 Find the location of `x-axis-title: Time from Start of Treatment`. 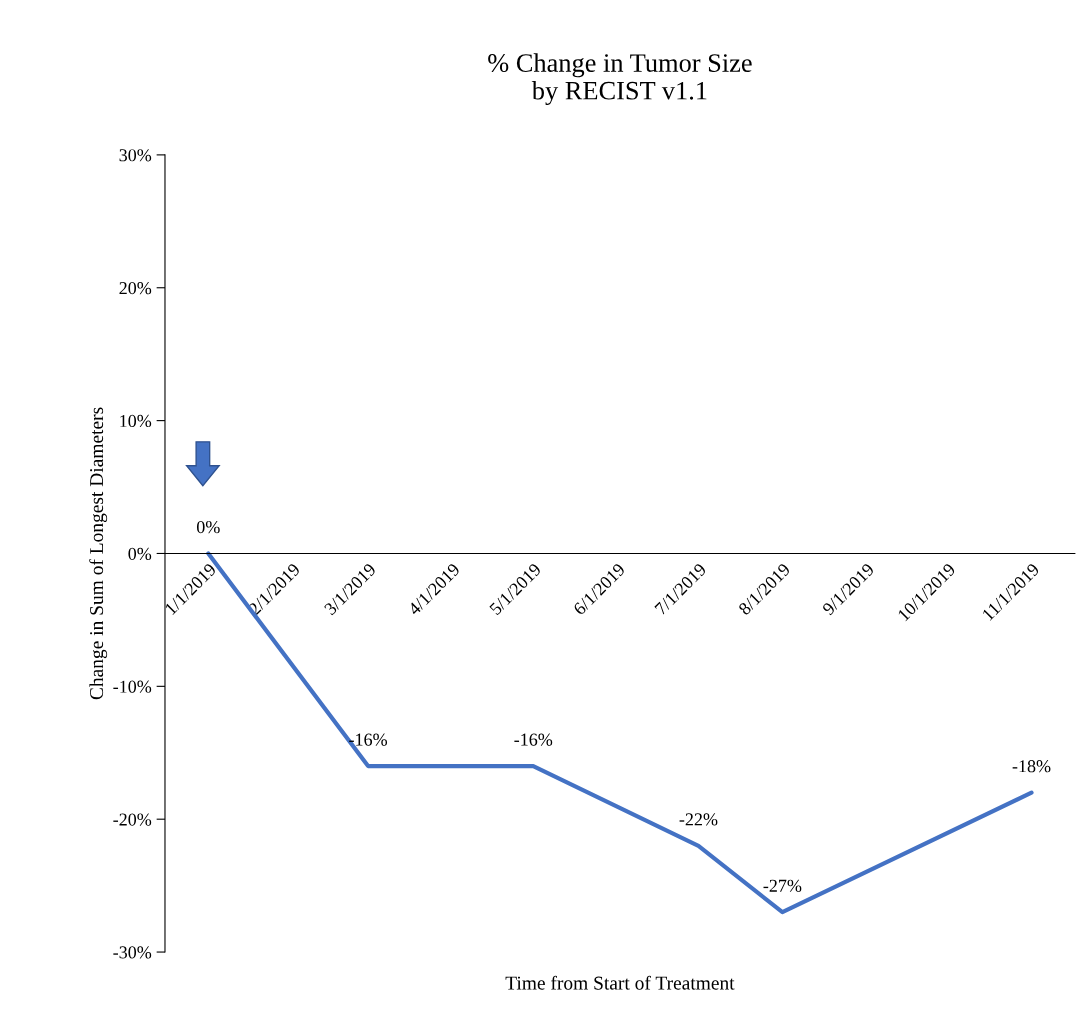

x-axis-title: Time from Start of Treatment is located at coordinates (620, 982).